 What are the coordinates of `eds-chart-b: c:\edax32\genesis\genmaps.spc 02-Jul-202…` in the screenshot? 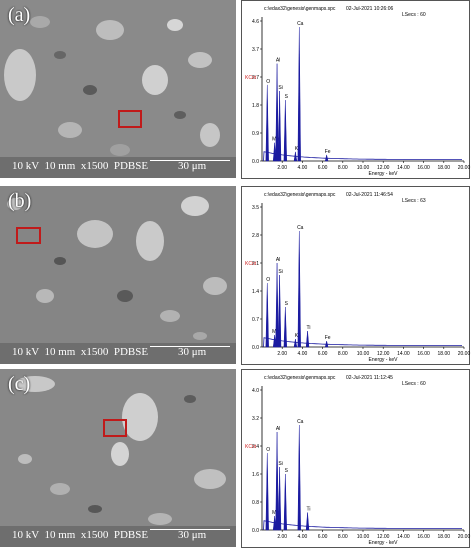 It's located at (358, 277).